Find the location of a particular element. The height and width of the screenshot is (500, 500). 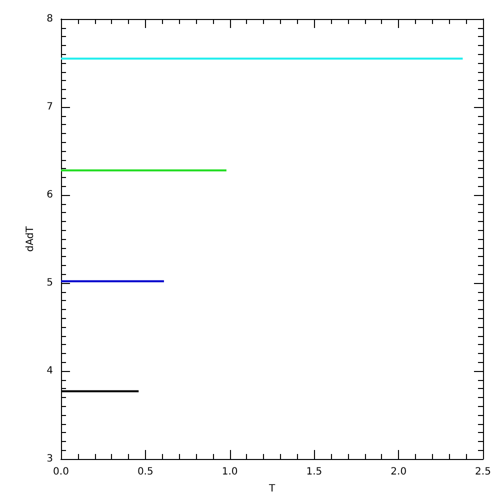

x-tick-label: 0.0 is located at coordinates (61, 472).